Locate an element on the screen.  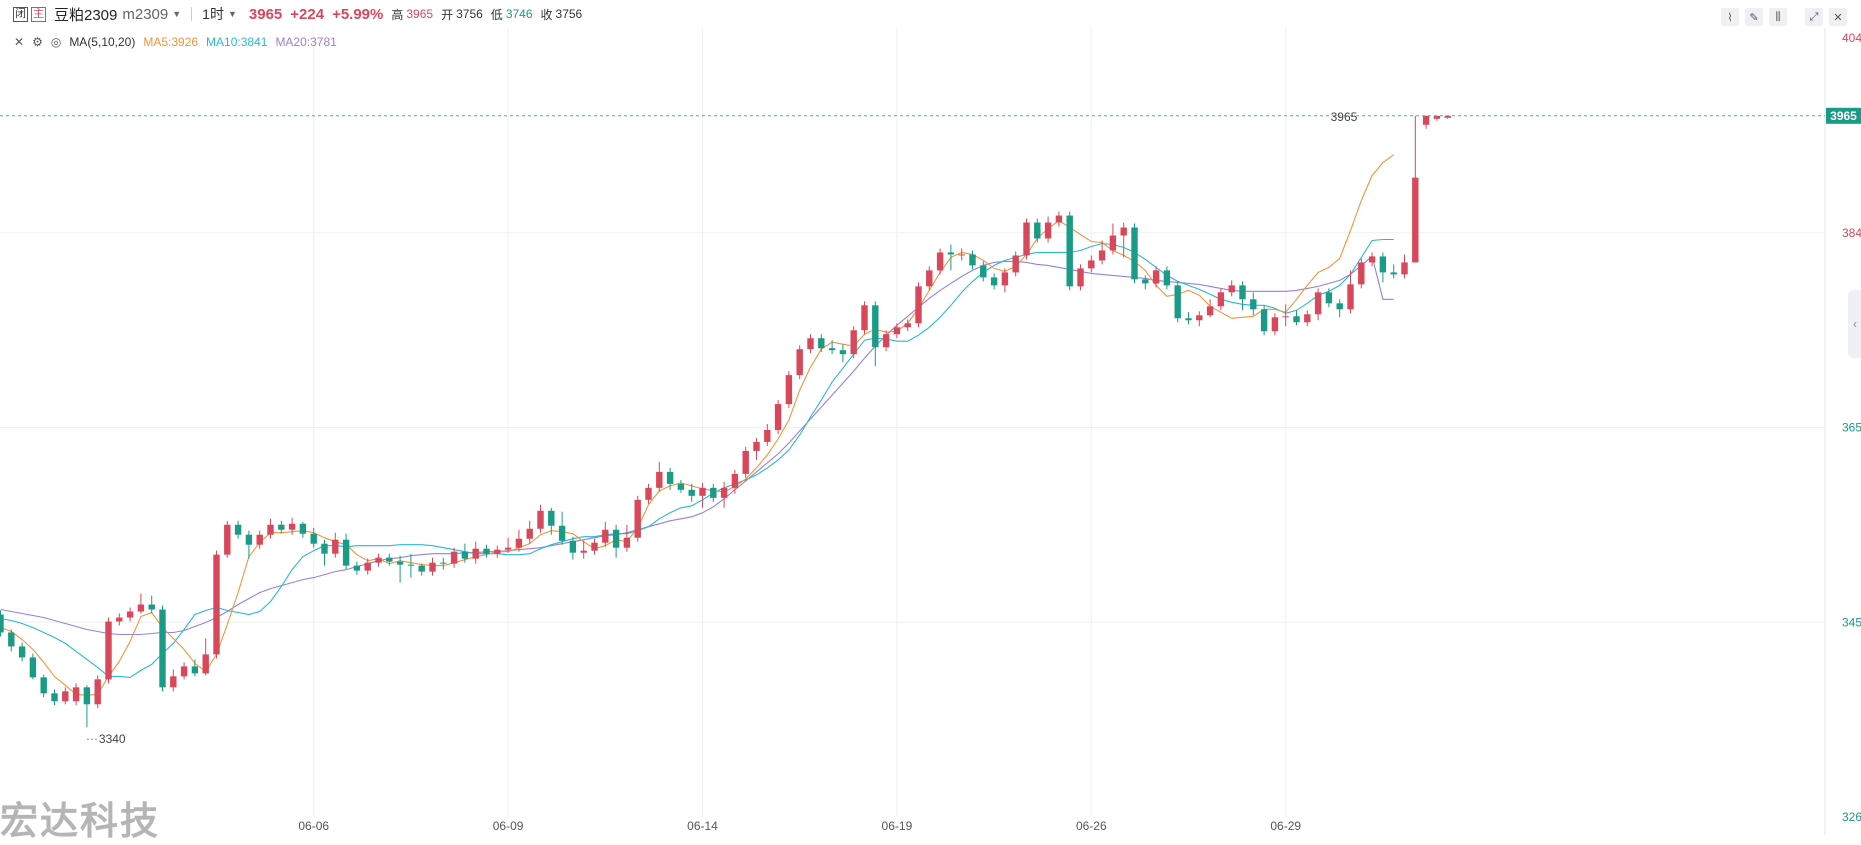
watermark: 宏达科技 is located at coordinates (80, 821).